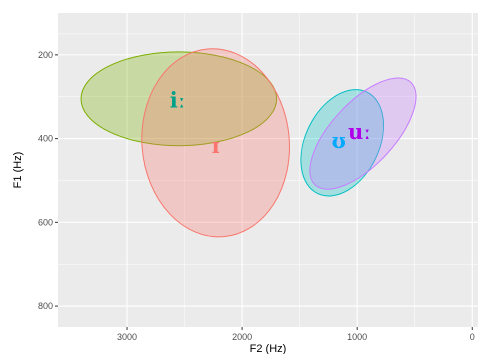 This screenshot has height=354, width=484. What do you see at coordinates (270, 123) in the screenshot?
I see `vowel-labels: iː ɪ ʊ uː` at bounding box center [270, 123].